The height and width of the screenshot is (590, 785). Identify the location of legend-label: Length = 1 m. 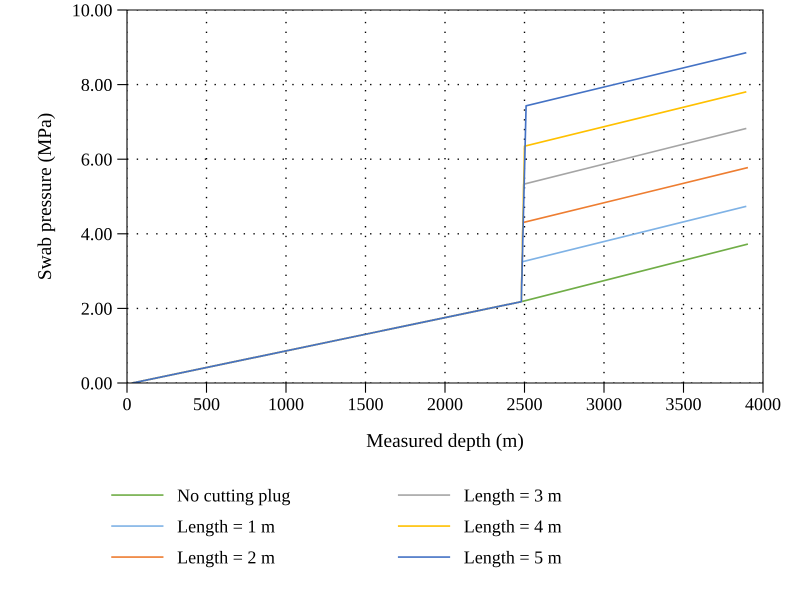
(226, 528).